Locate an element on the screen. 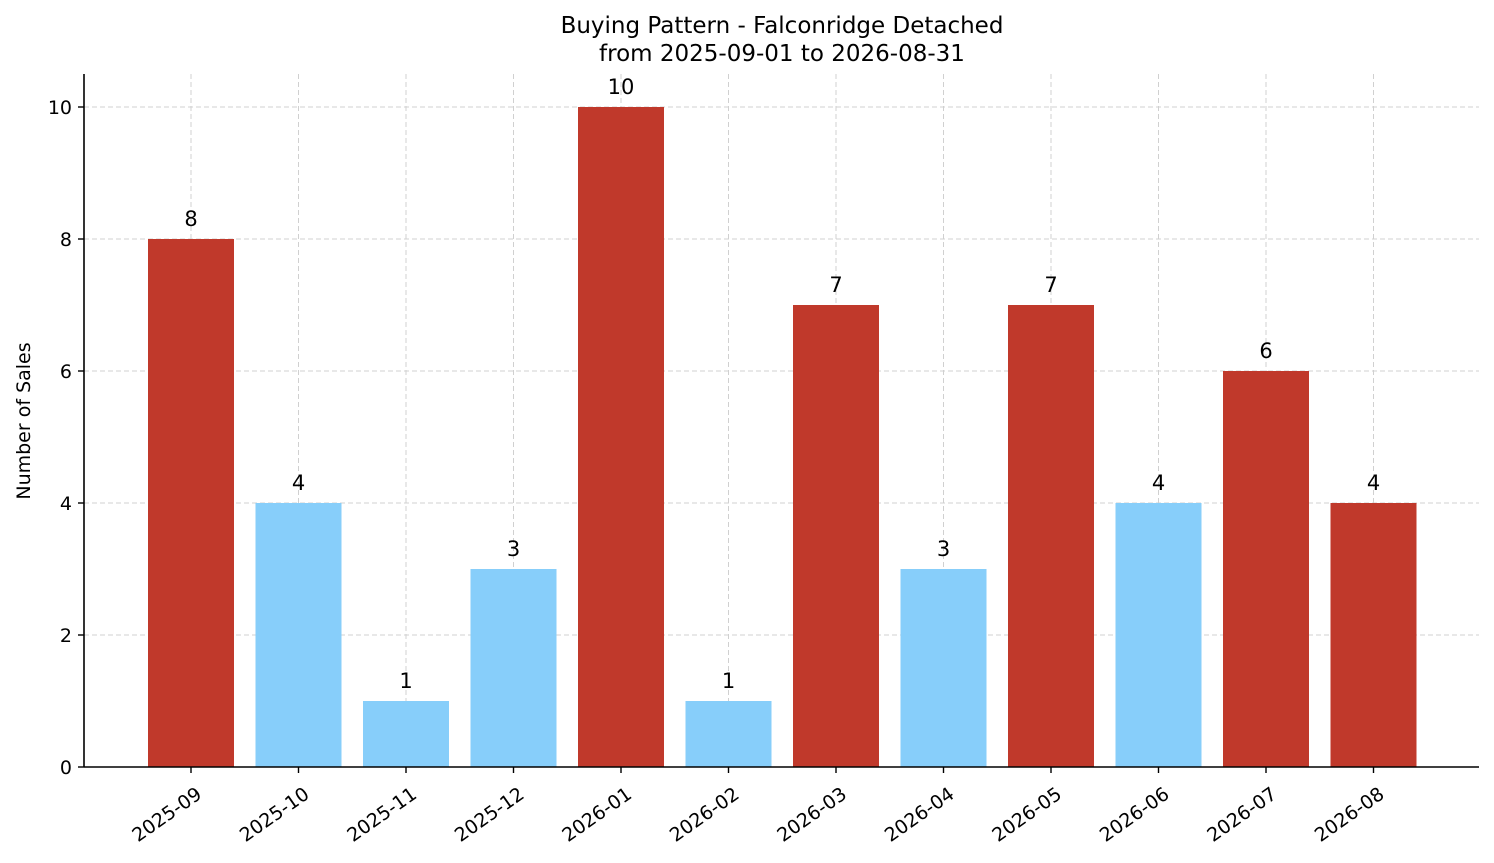  x-tick-label: 2026-07 is located at coordinates (1242, 815).